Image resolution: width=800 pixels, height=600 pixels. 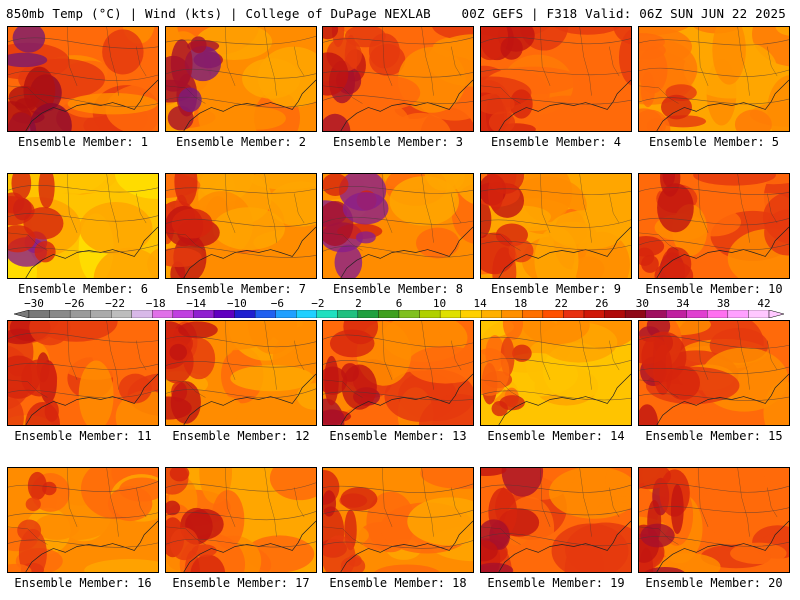 I want to click on colorbar-tick-label: 42, so click(x=764, y=303).